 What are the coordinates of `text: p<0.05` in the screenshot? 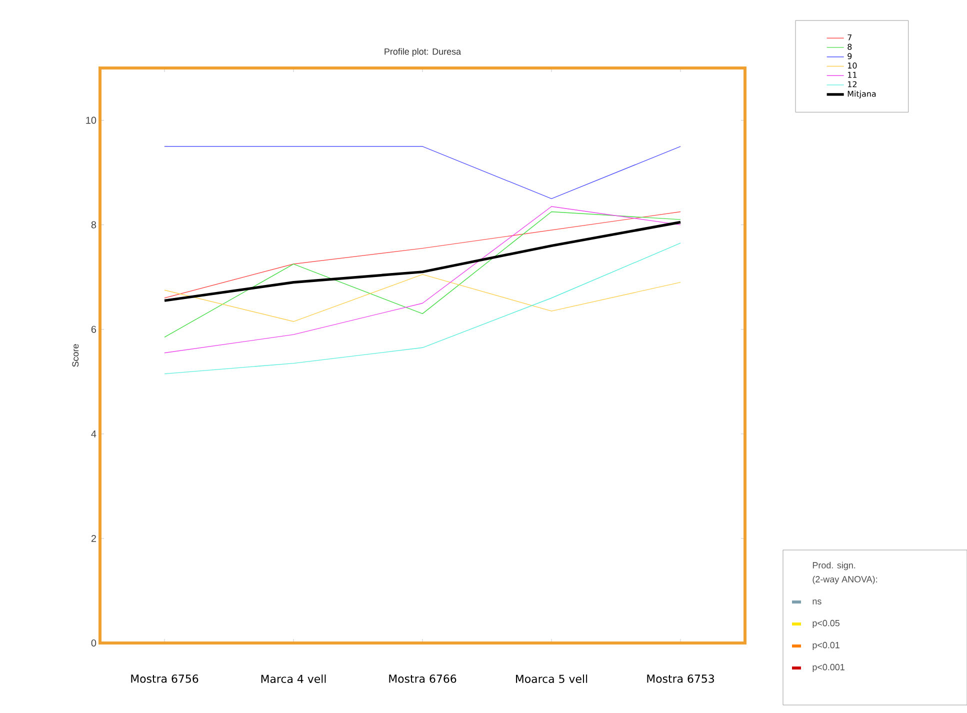 It's located at (826, 624).